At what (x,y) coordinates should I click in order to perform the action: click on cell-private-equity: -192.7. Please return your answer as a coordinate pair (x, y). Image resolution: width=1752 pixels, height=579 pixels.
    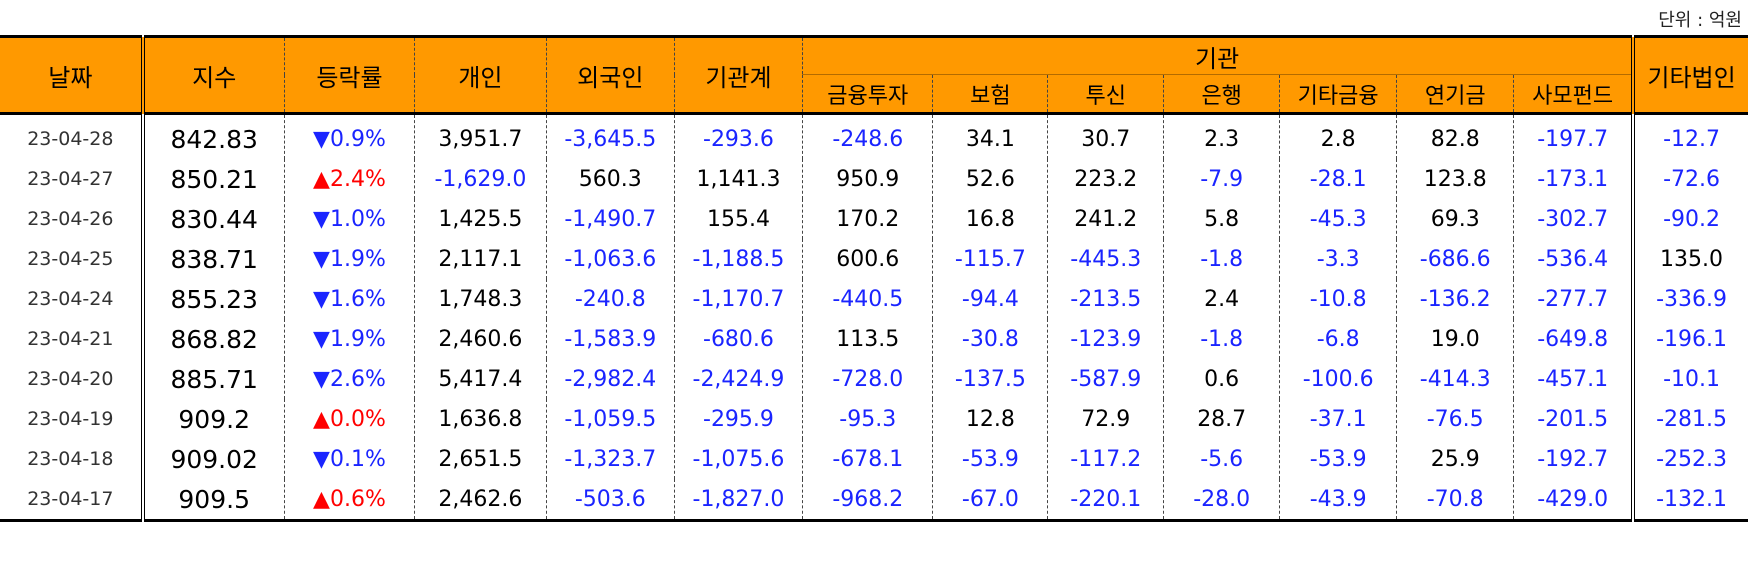
    Looking at the image, I should click on (1573, 459).